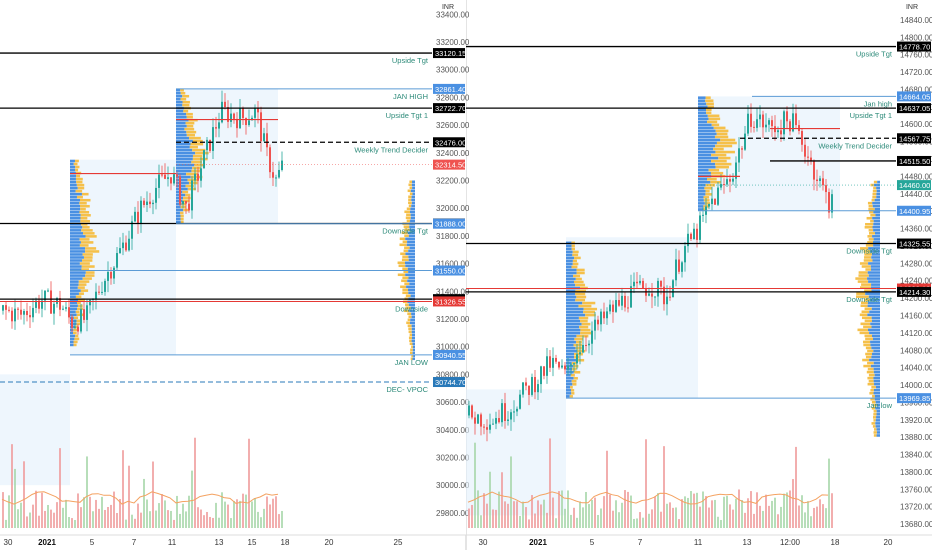 Image resolution: width=932 pixels, height=550 pixels. What do you see at coordinates (912, 7) in the screenshot?
I see `currency-label: INR` at bounding box center [912, 7].